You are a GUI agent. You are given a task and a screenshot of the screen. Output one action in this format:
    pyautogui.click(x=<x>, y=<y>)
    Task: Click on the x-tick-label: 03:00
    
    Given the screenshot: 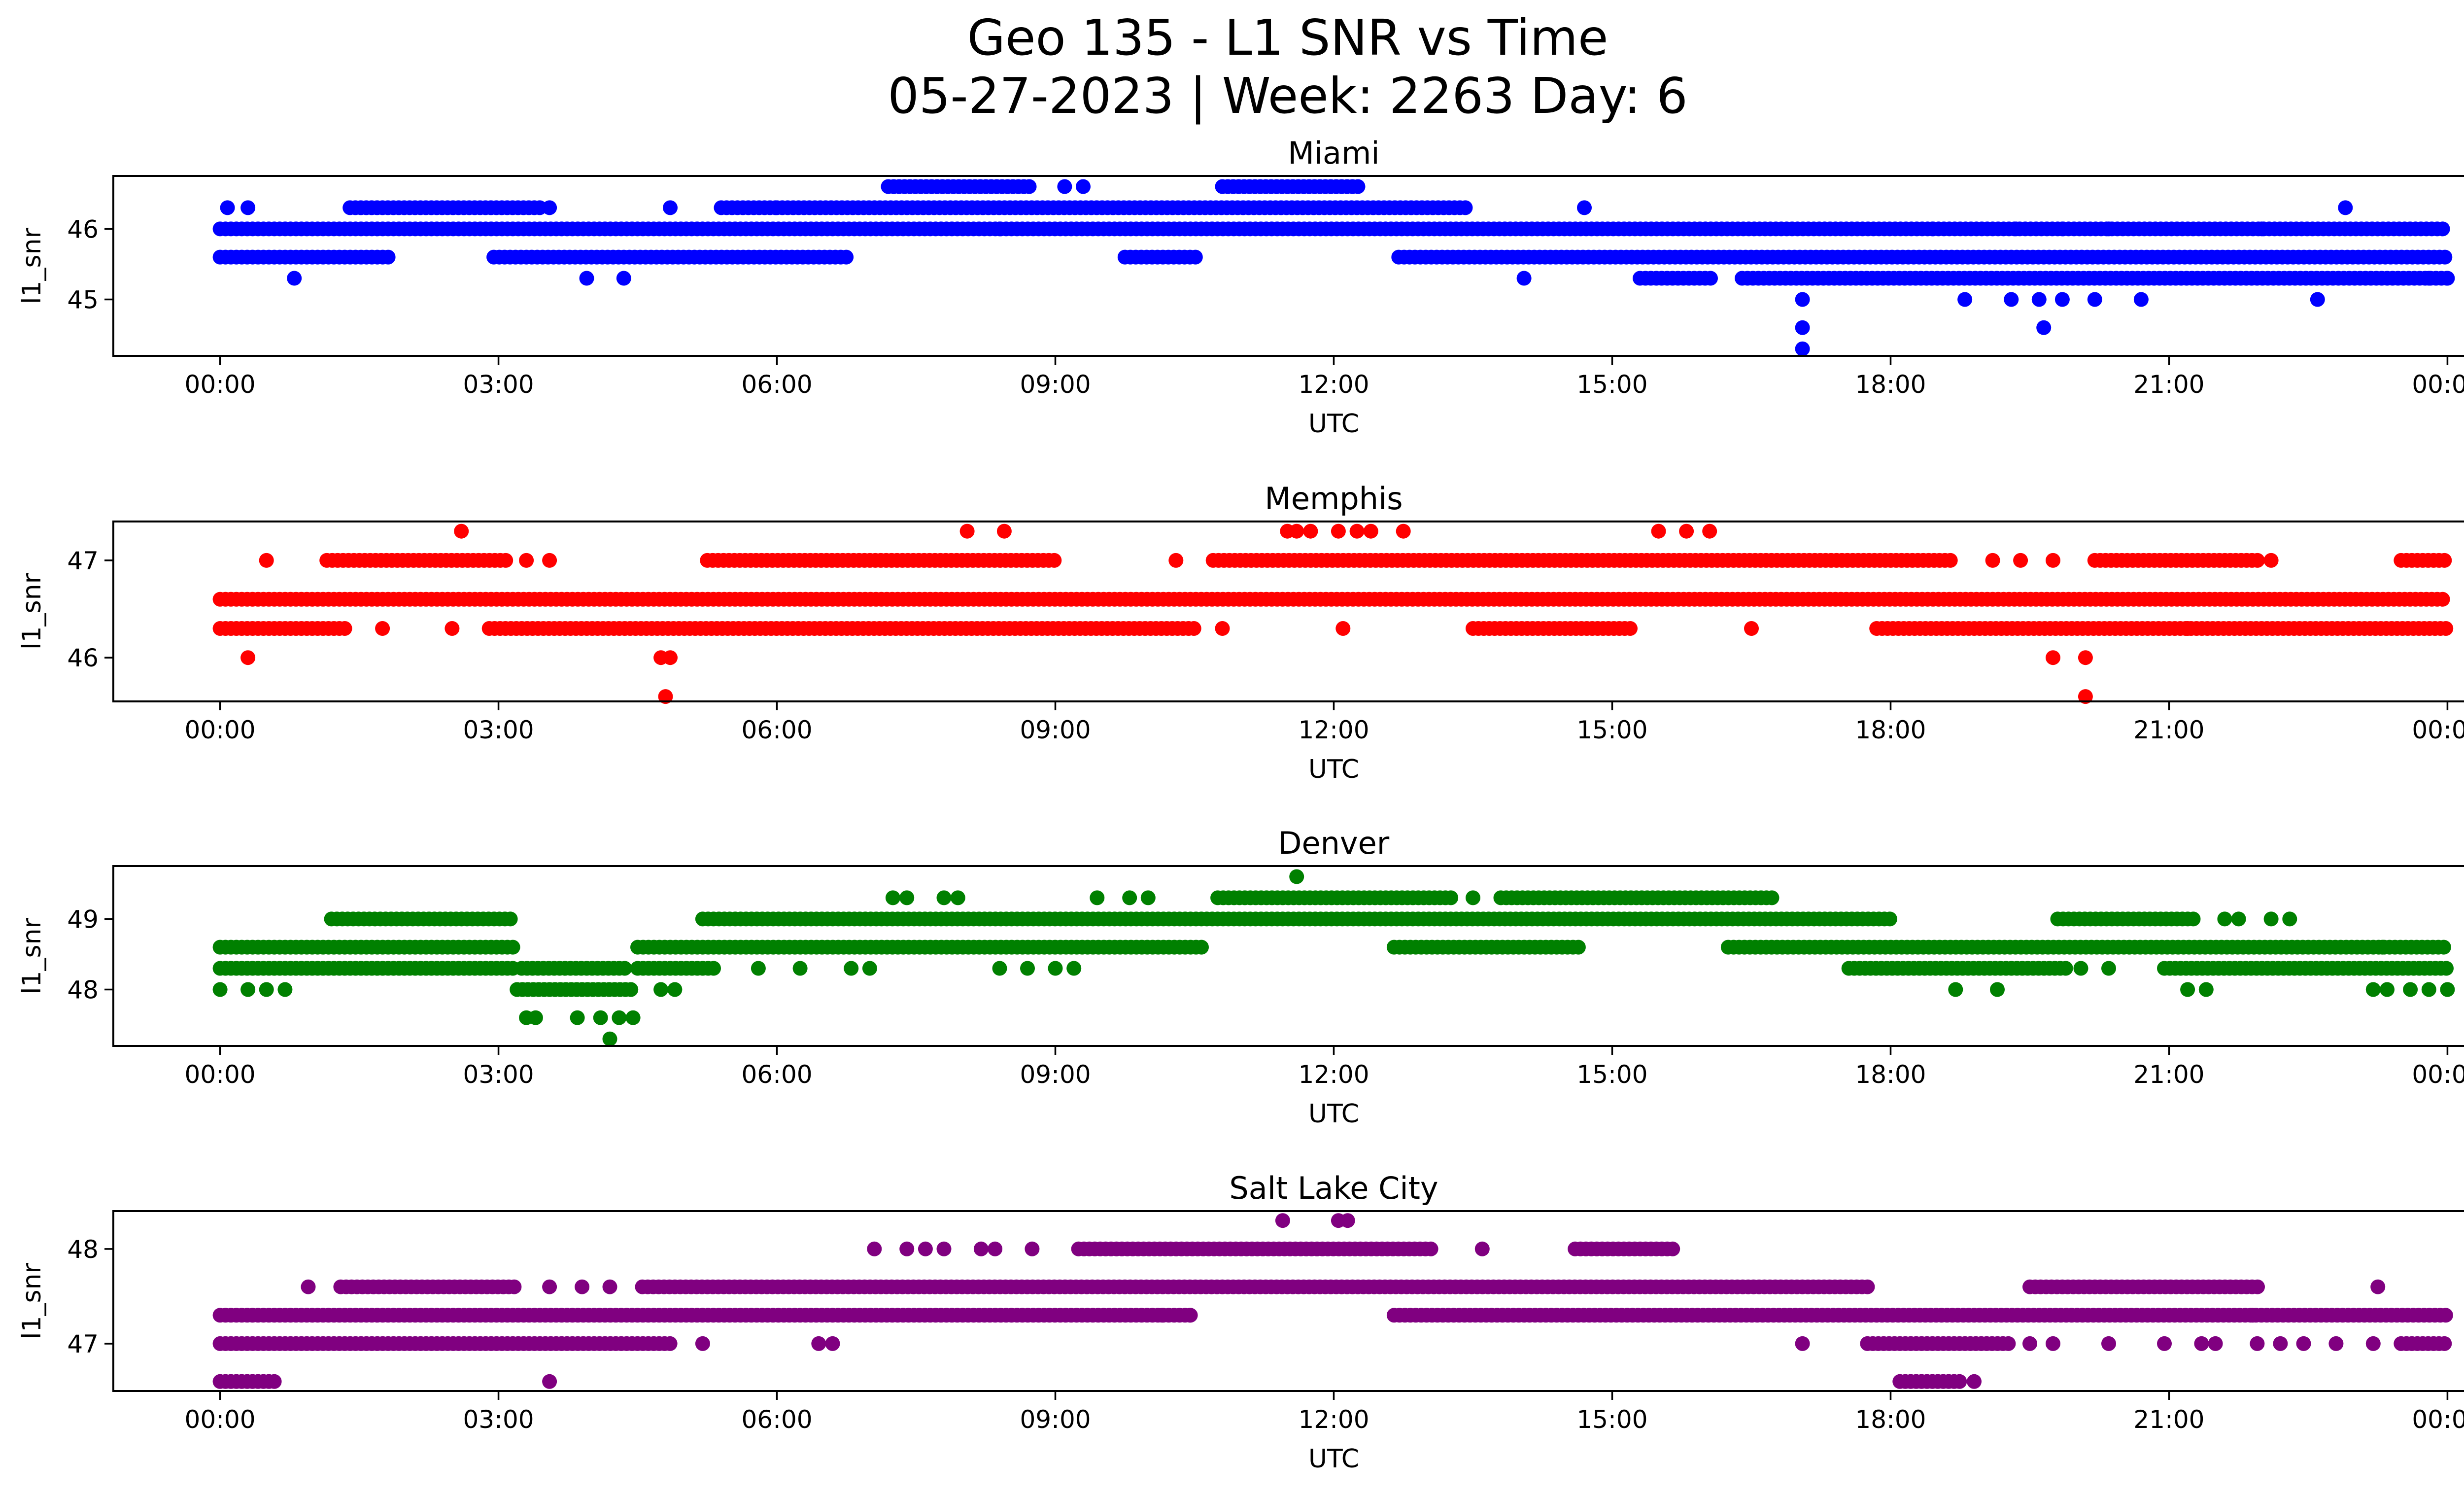 What is the action you would take?
    pyautogui.click(x=498, y=384)
    